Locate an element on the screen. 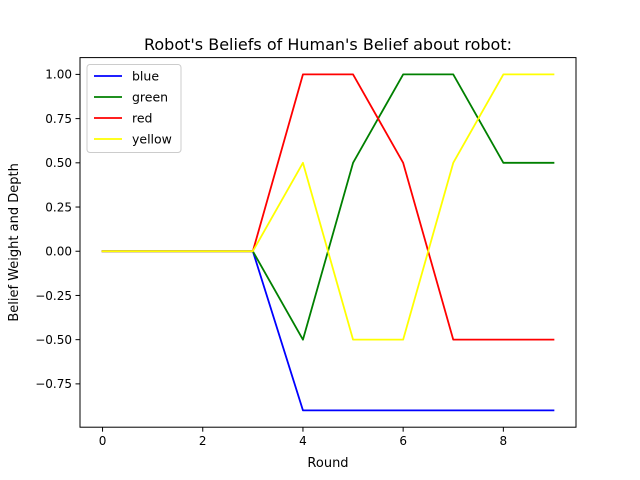  y-tick-label: 0.50 is located at coordinates (58, 163).